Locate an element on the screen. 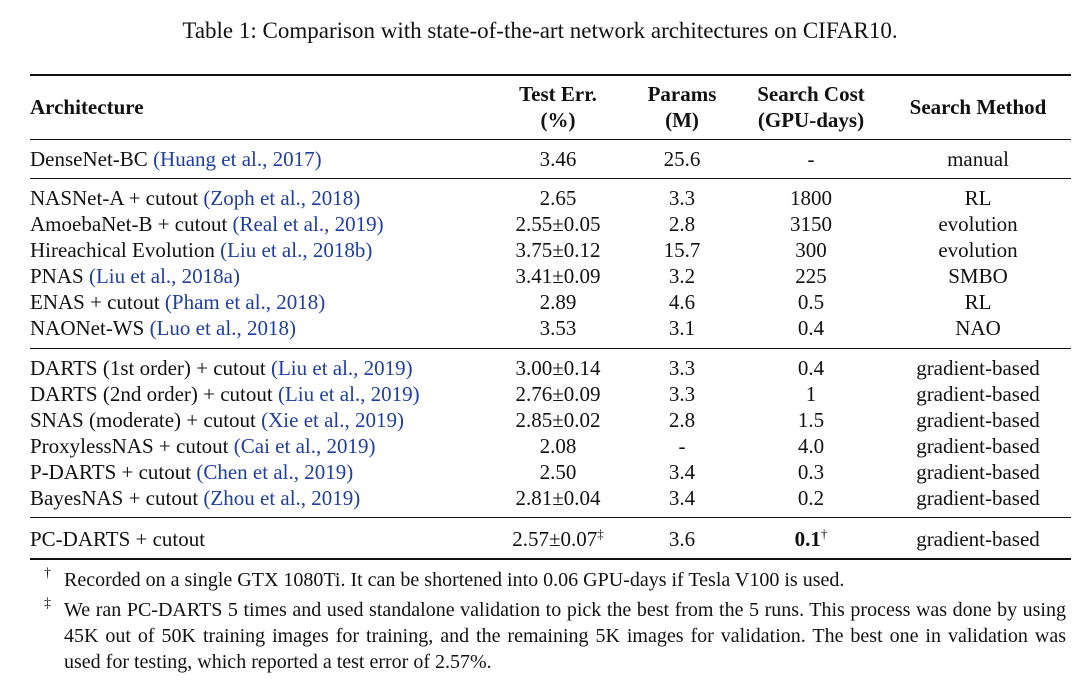 The height and width of the screenshot is (694, 1080). row-test-err: 3.53 is located at coordinates (558, 328).